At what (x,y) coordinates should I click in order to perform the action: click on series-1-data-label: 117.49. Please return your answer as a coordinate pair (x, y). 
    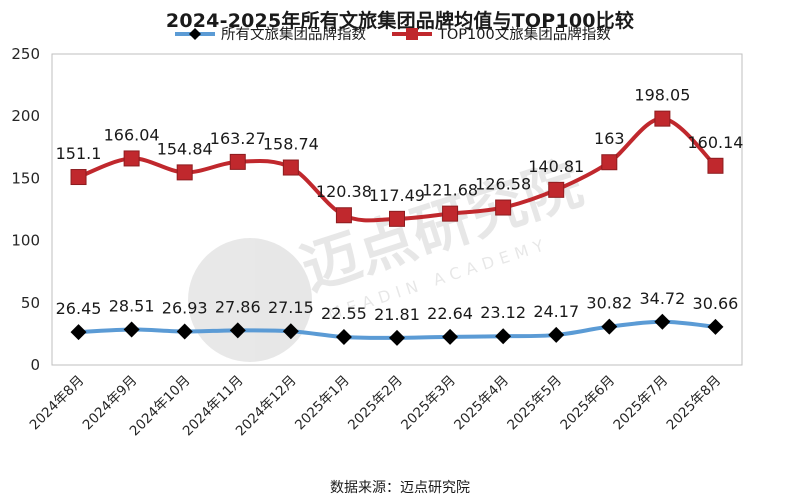
    Looking at the image, I should click on (397, 195).